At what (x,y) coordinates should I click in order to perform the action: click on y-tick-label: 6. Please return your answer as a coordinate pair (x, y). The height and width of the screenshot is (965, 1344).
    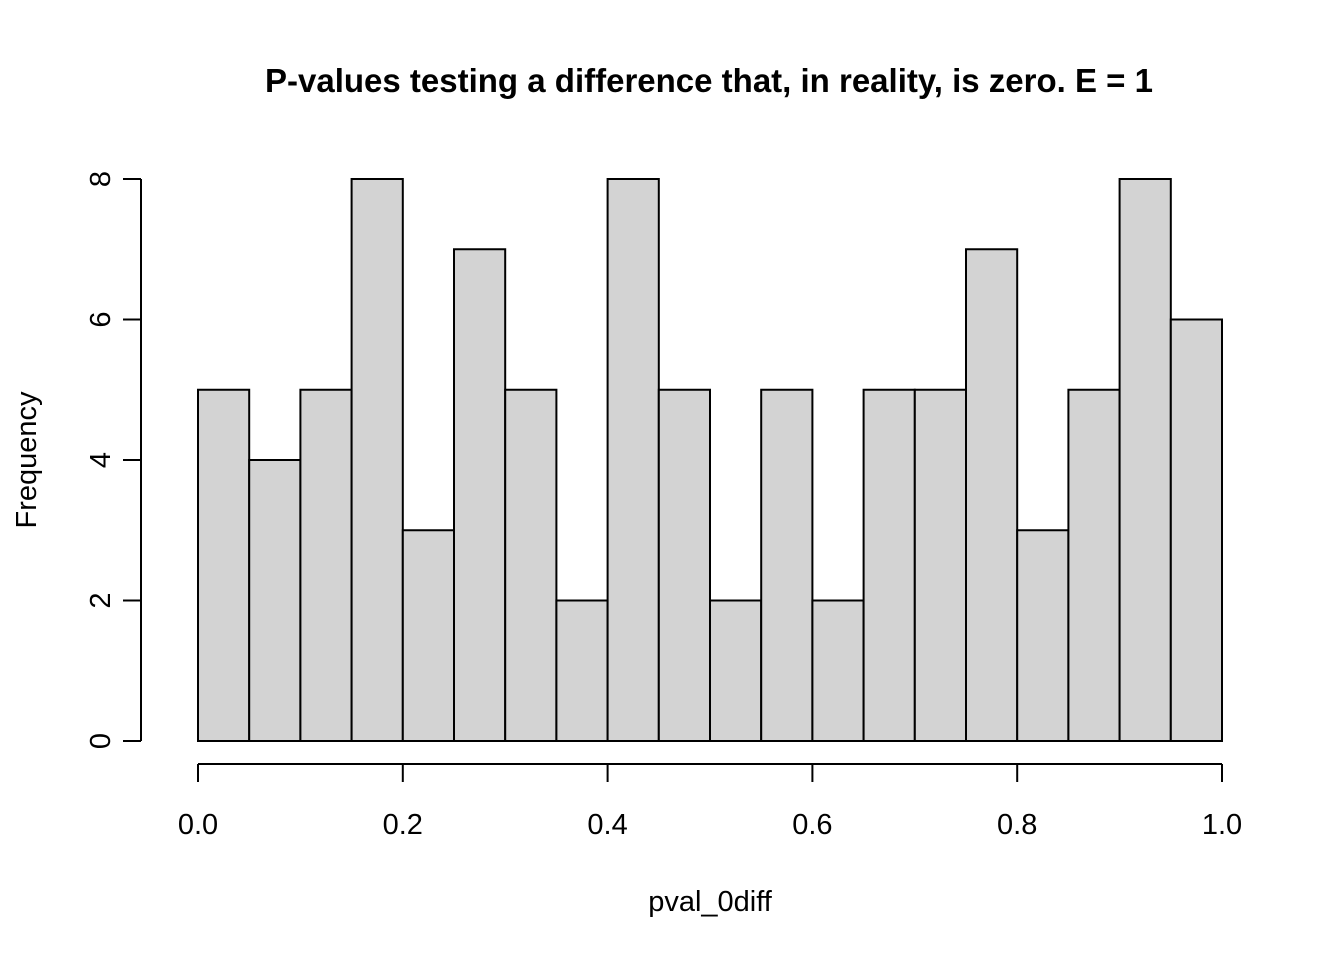
    Looking at the image, I should click on (101, 319).